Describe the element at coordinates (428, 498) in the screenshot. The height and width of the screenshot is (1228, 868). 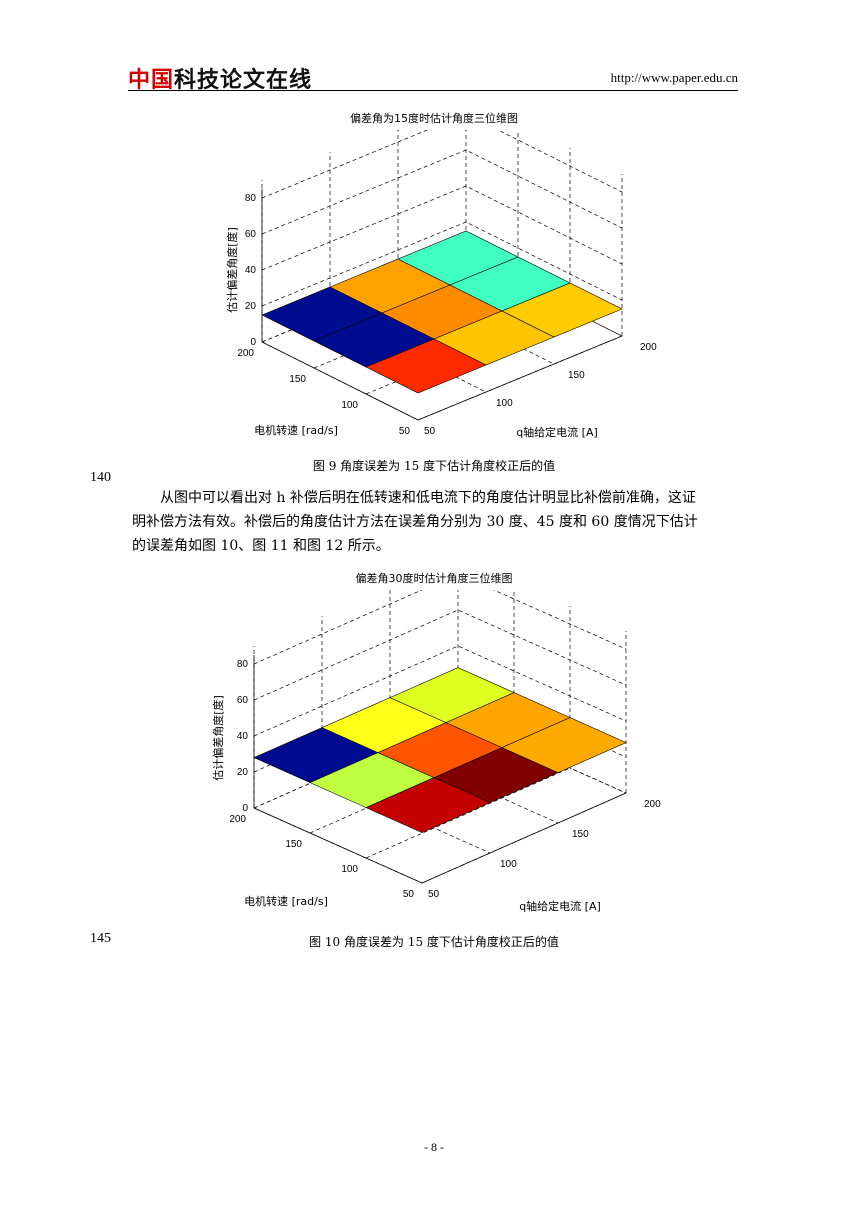
I see `paragraph-line-1-text: 从图中可以看出对 h 补偿后明在低转速和低电流下的角度估计明显比补偿前准确，这证` at that location.